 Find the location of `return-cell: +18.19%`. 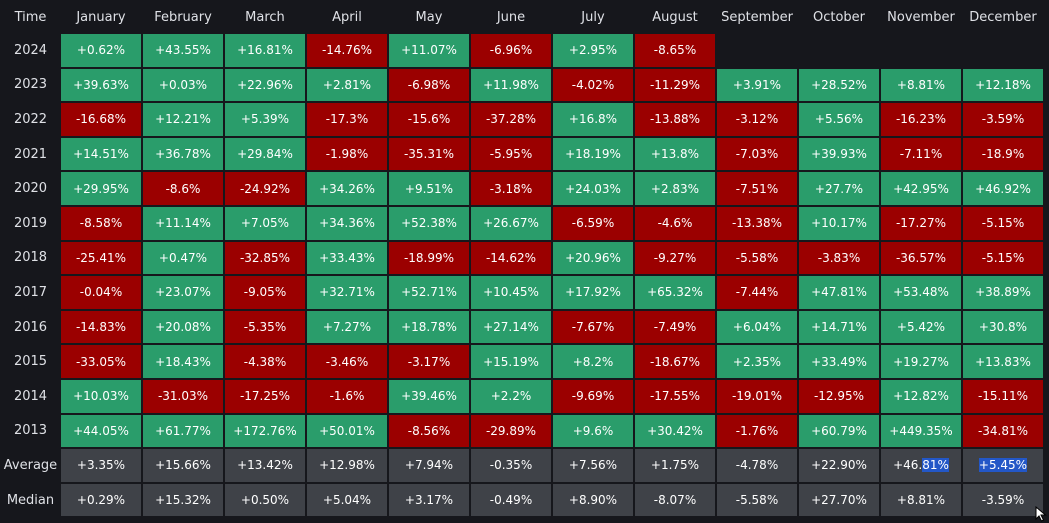

return-cell: +18.19% is located at coordinates (593, 154).